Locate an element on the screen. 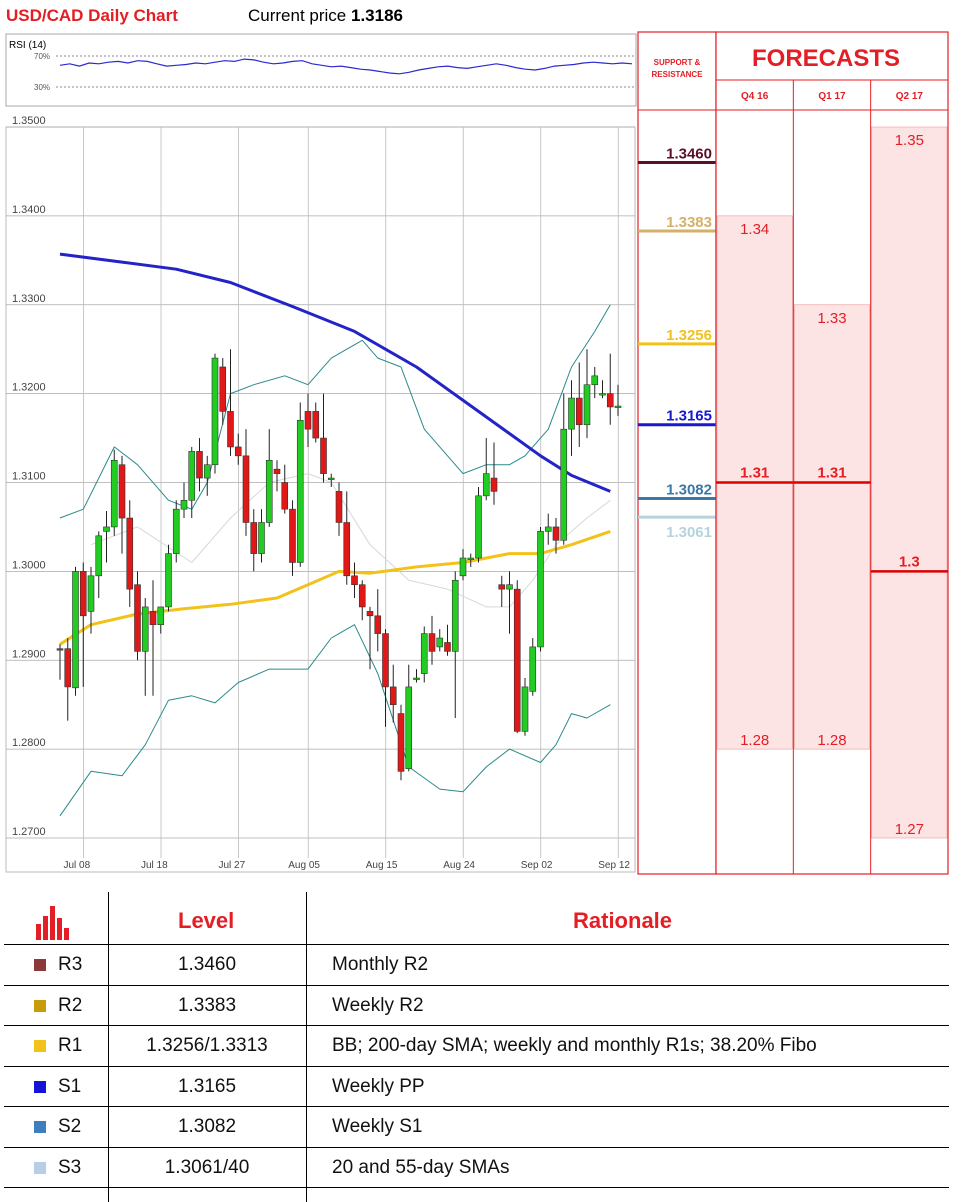  forecast-high: 1.34 is located at coordinates (754, 229).